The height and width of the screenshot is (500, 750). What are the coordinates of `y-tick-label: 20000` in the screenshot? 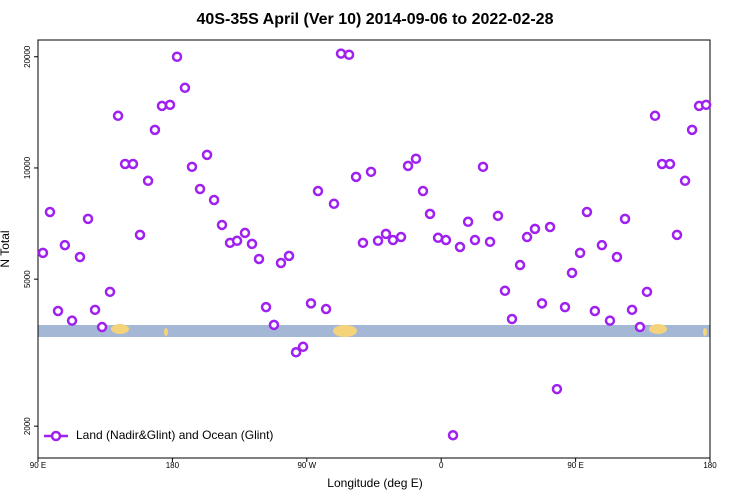 It's located at (27, 56).